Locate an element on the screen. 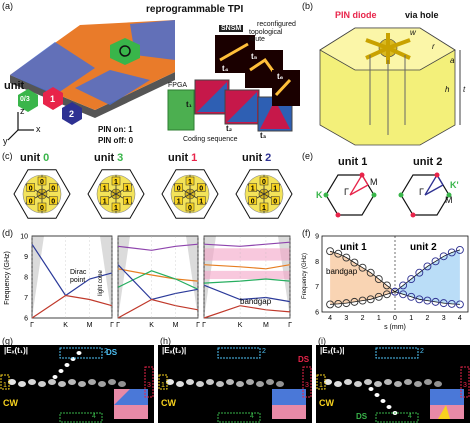 The width and height of the screenshot is (474, 423). light-cone-label: light cone is located at coordinates (101, 282).